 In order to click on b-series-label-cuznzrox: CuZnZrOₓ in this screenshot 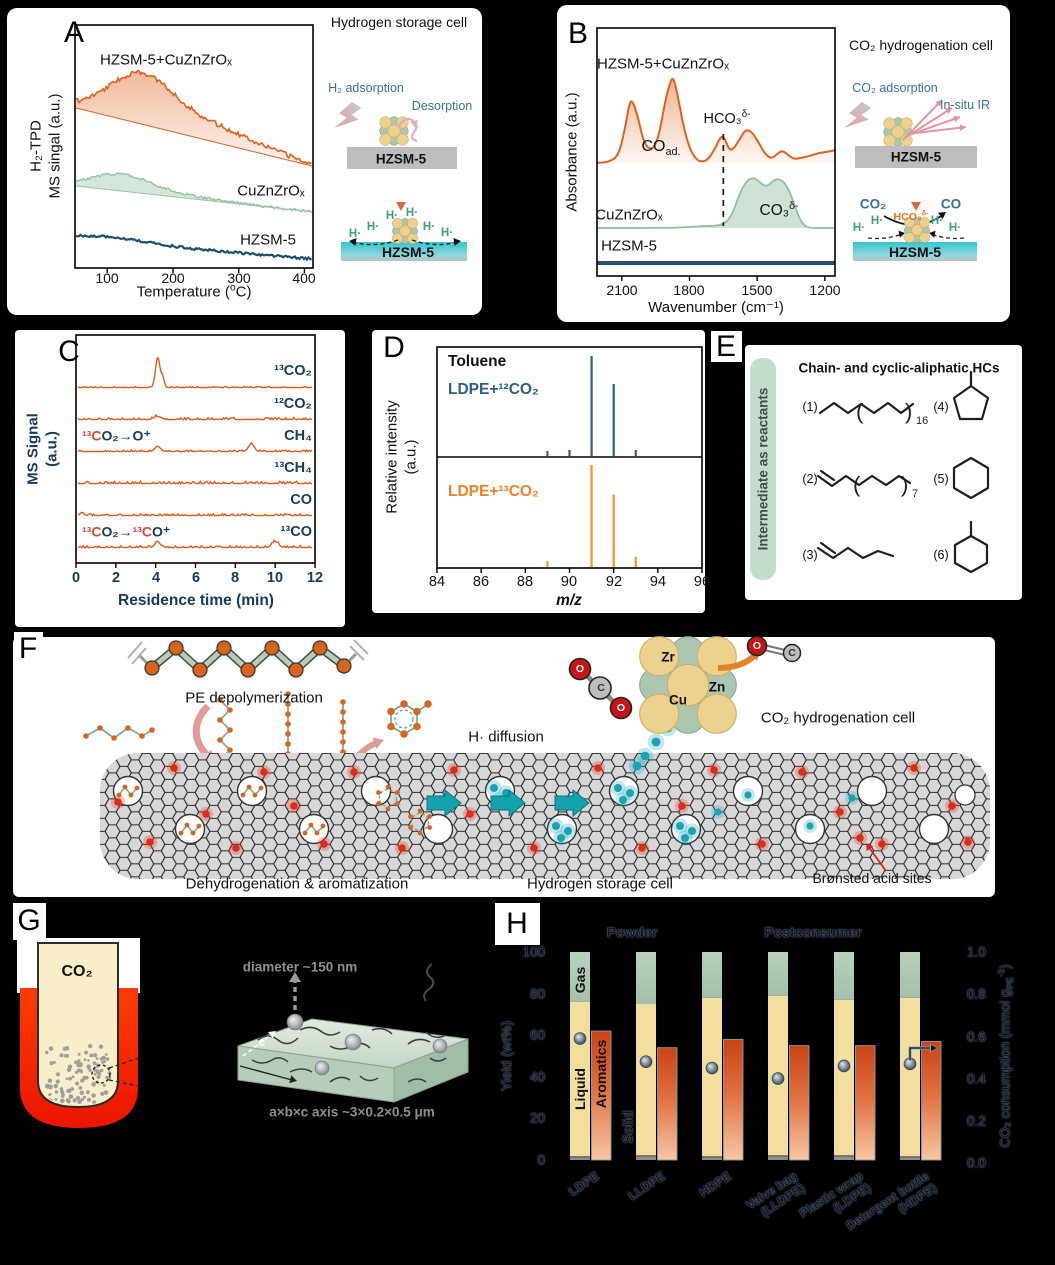, I will do `click(629, 215)`.